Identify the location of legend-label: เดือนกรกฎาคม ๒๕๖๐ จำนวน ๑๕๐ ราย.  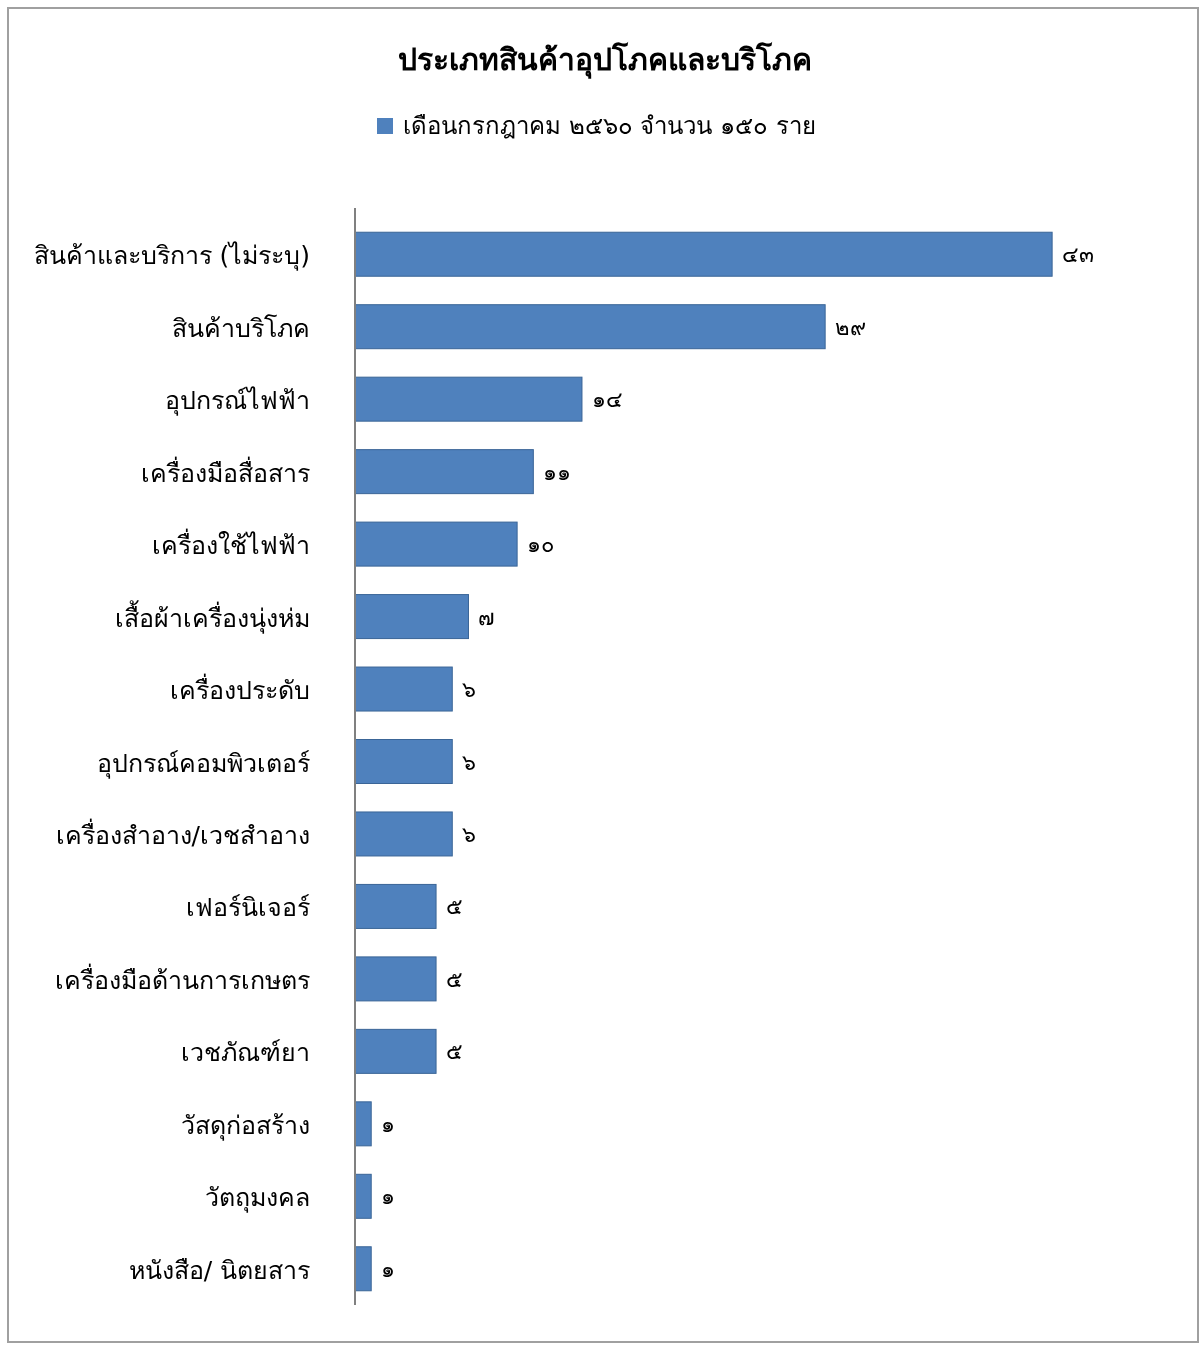
(609, 126).